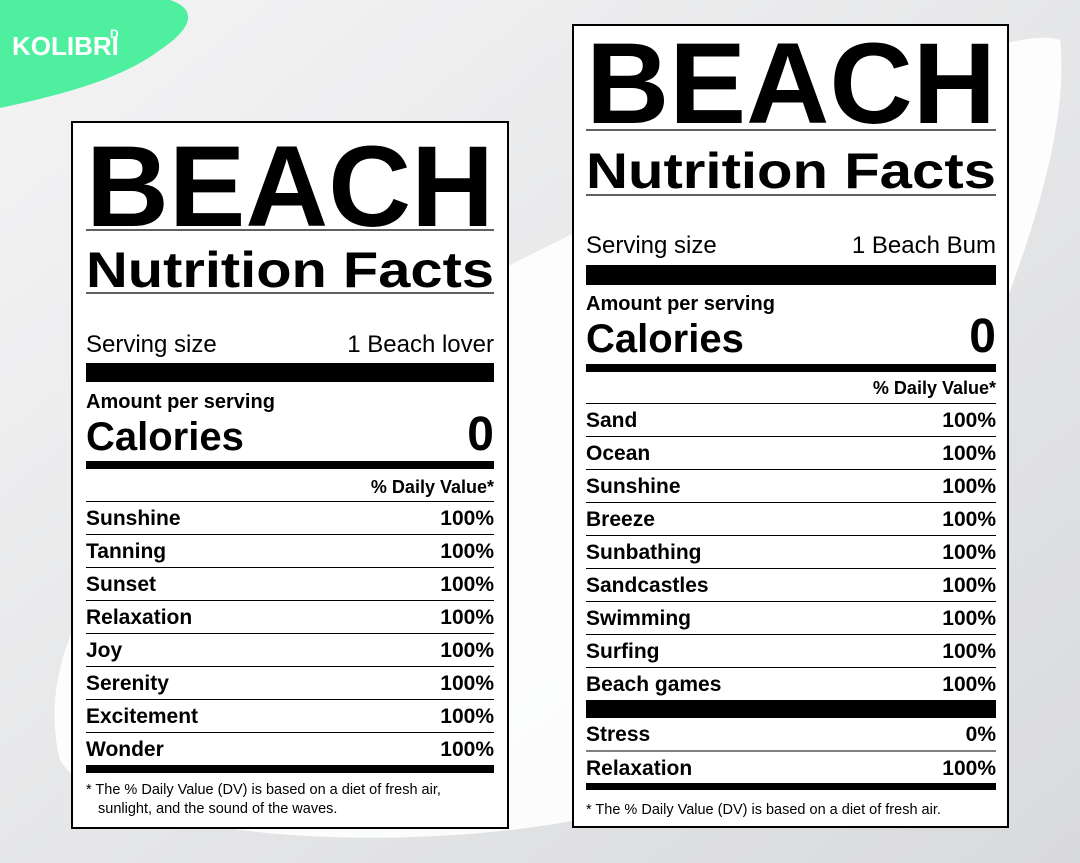  Describe the element at coordinates (217, 809) in the screenshot. I see `footnote: sunlight, and the sound of the waves.` at that location.